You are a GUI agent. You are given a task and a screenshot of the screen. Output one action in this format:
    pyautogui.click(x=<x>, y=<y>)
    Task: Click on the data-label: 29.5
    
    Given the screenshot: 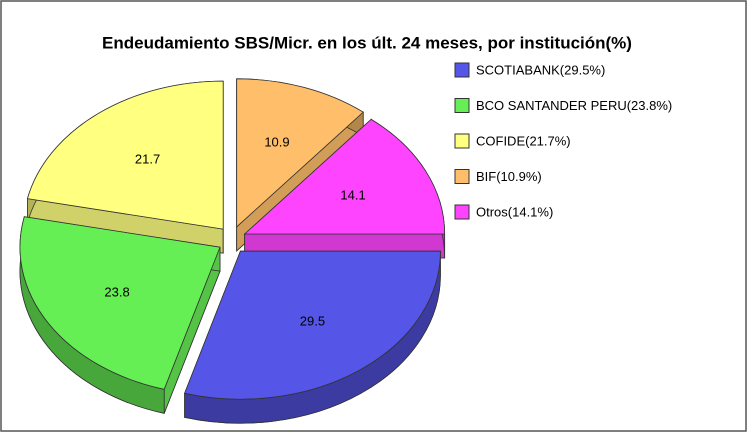 What is the action you would take?
    pyautogui.click(x=312, y=321)
    